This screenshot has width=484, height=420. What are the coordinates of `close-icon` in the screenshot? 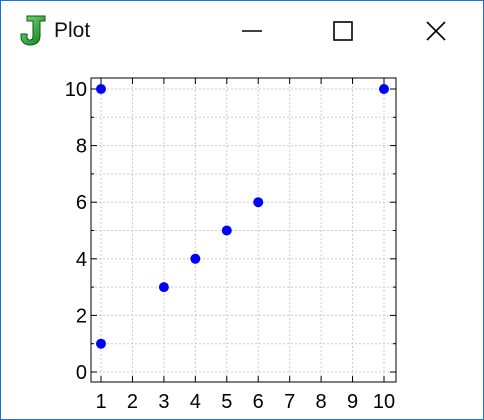 It's located at (436, 31).